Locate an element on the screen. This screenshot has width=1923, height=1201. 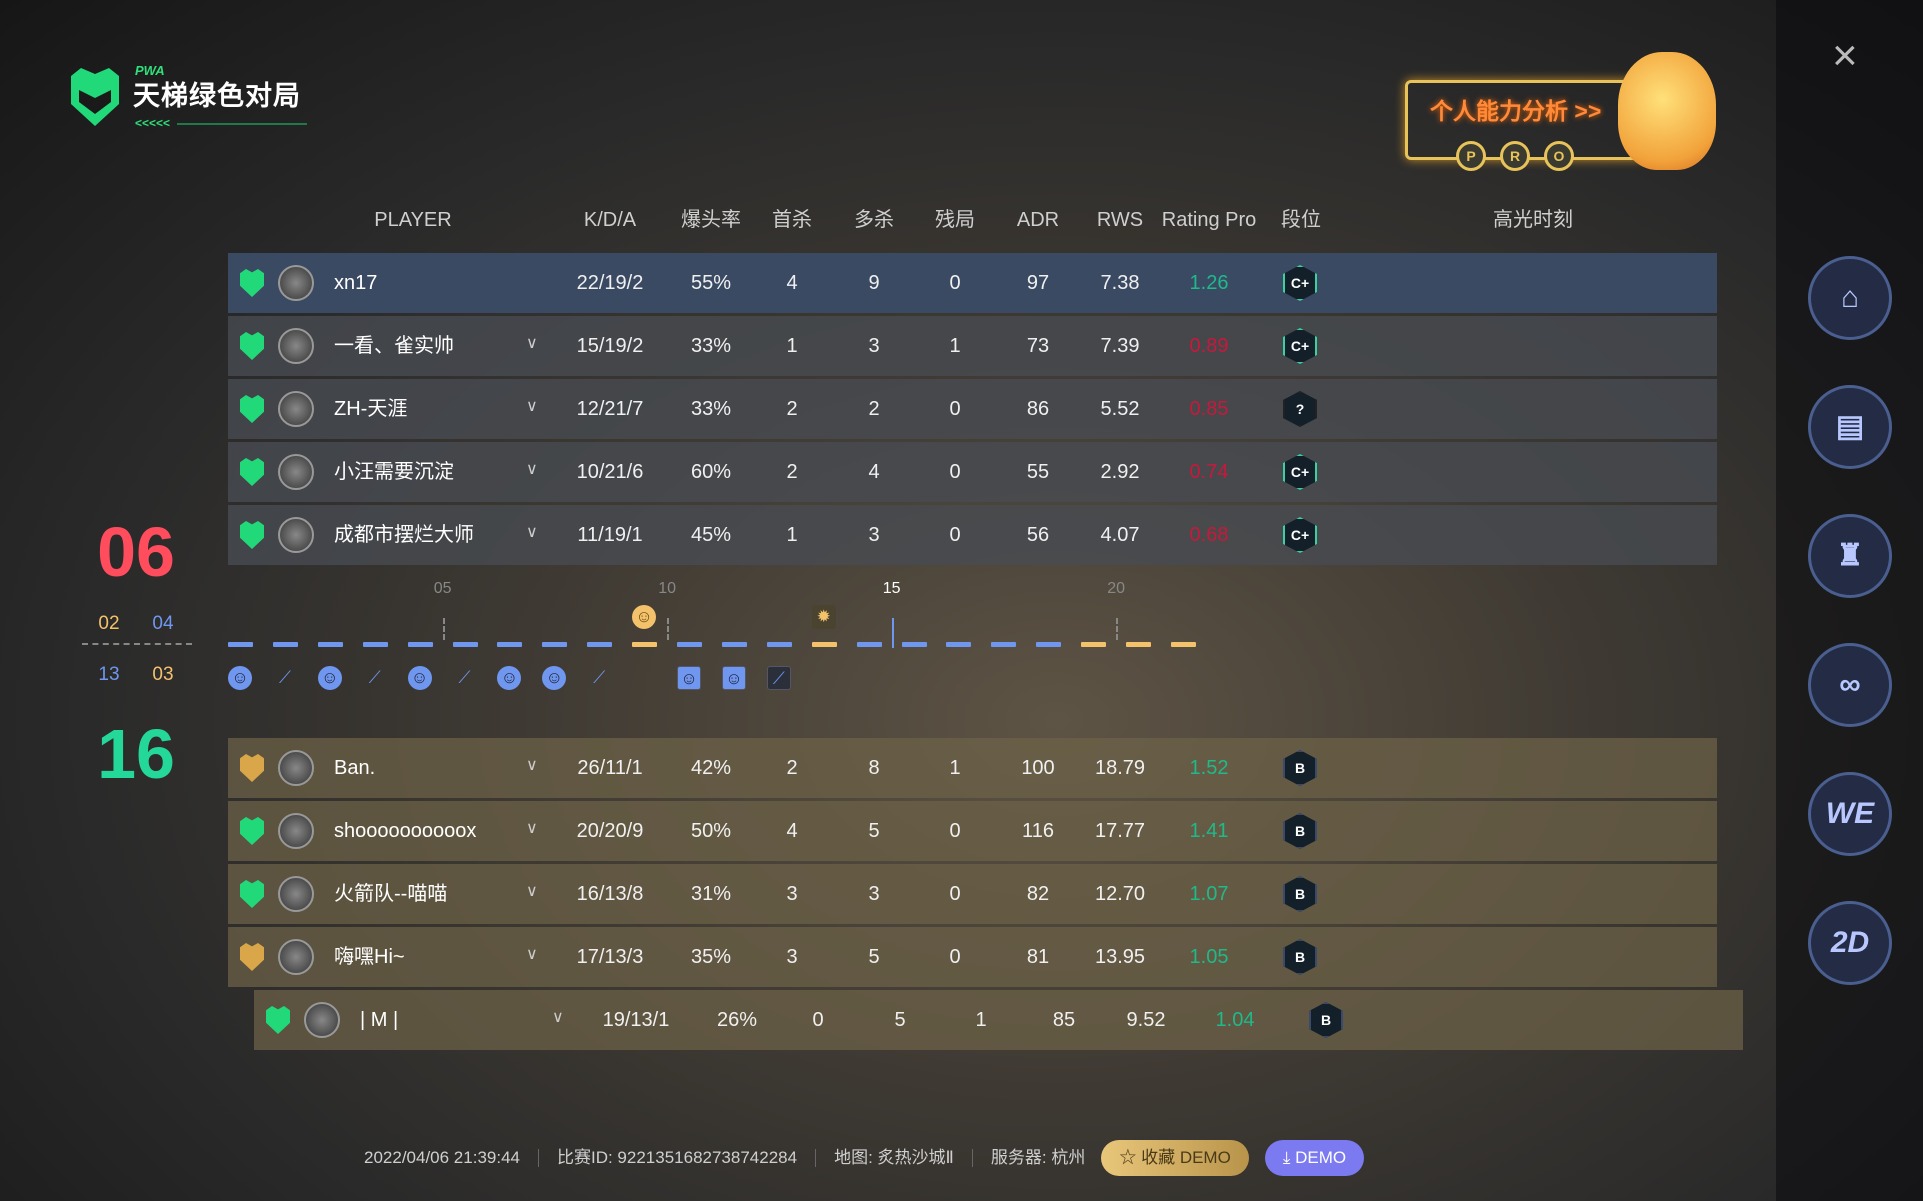
stat-hs: 26% is located at coordinates (737, 1020).